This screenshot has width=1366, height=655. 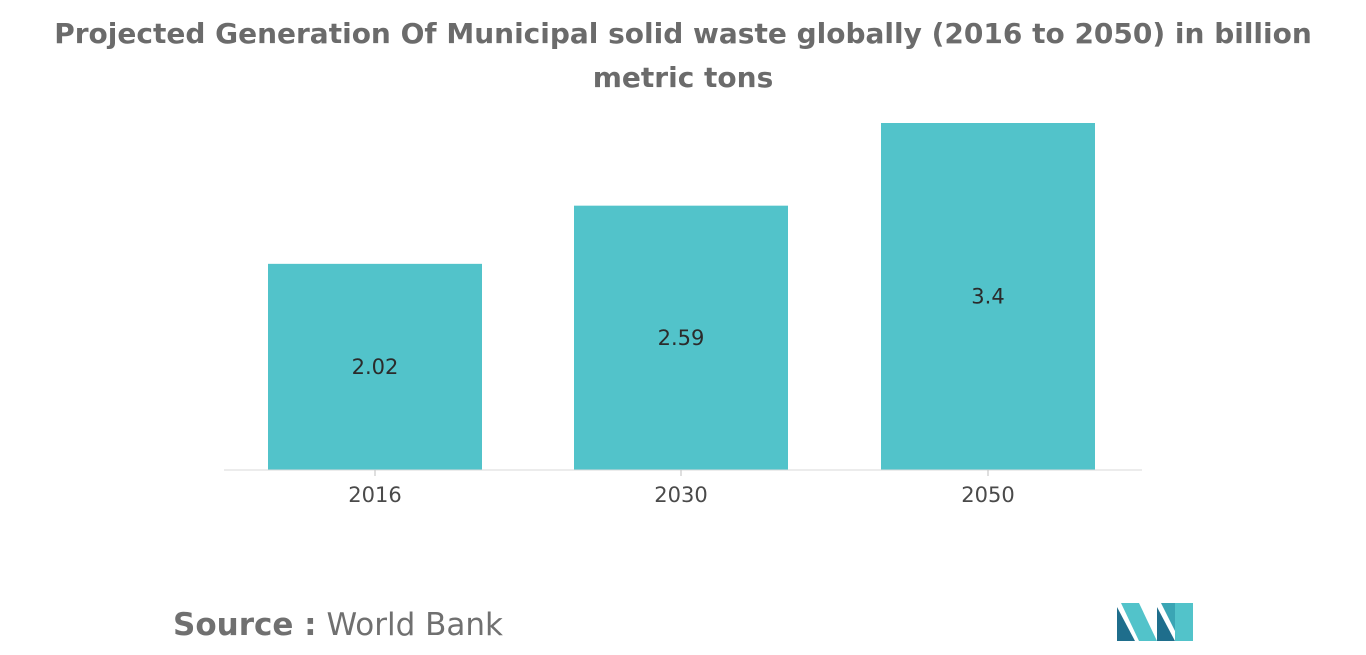 I want to click on source-note: Source : World Bank, so click(x=338, y=625).